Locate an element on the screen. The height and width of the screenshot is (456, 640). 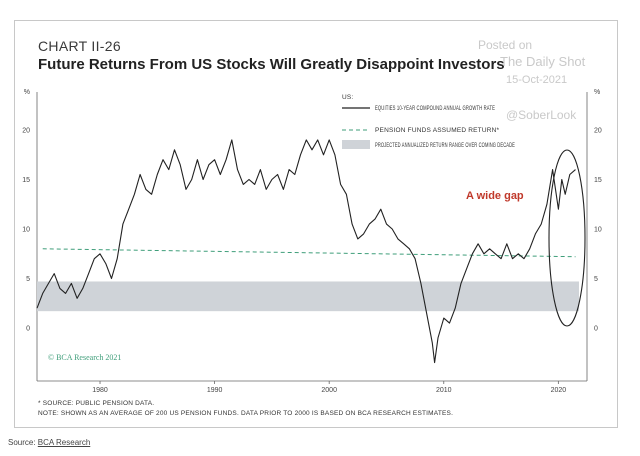
x-tick-label: 1980 is located at coordinates (100, 390).